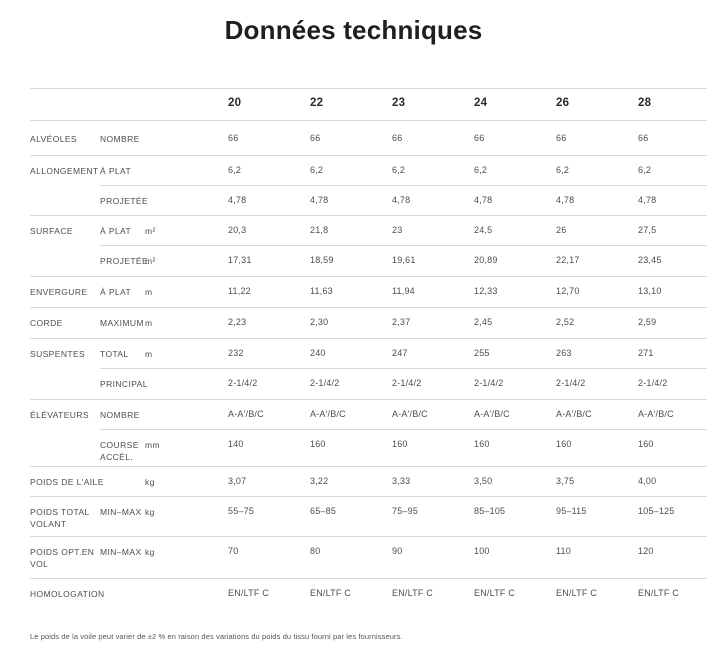  I want to click on cell-value: 263, so click(564, 353).